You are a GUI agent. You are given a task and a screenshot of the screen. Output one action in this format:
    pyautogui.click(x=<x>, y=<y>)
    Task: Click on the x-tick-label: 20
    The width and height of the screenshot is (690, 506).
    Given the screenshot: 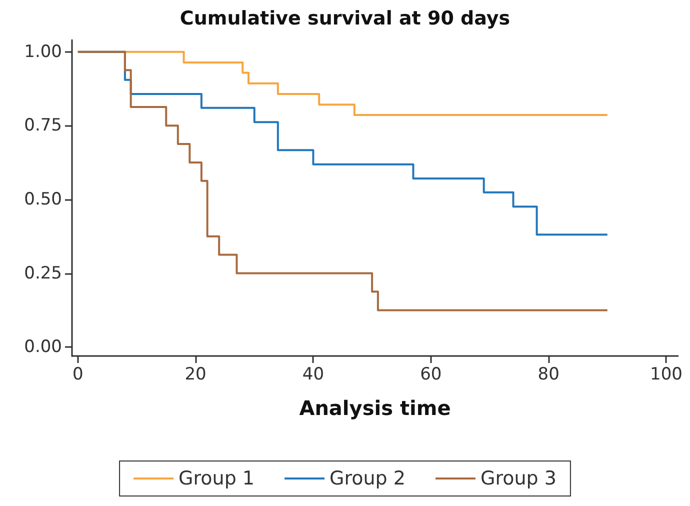 What is the action you would take?
    pyautogui.click(x=195, y=374)
    